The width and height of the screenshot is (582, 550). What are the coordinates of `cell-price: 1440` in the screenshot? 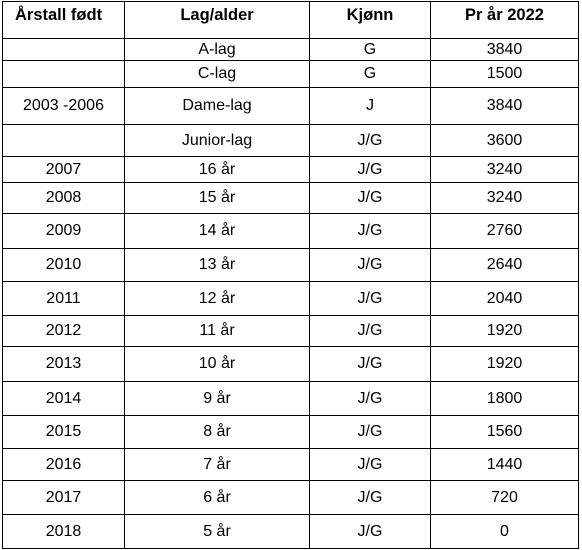 It's located at (504, 464).